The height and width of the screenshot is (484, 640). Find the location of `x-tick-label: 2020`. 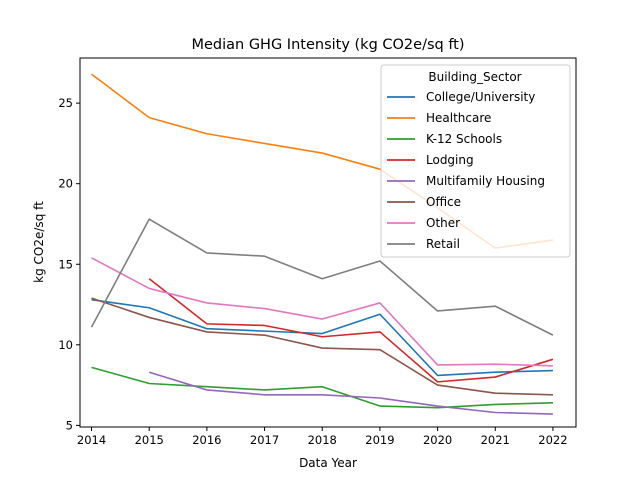

x-tick-label: 2020 is located at coordinates (437, 440).